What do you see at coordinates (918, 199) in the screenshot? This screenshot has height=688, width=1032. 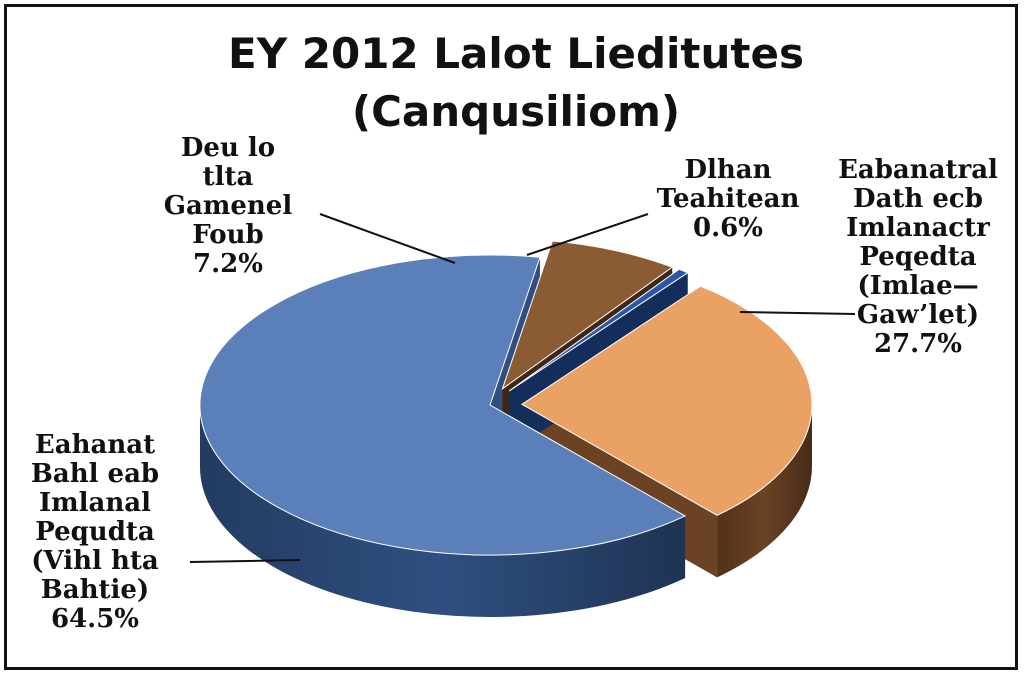 I see `slice-label-line: Dath ecb` at bounding box center [918, 199].